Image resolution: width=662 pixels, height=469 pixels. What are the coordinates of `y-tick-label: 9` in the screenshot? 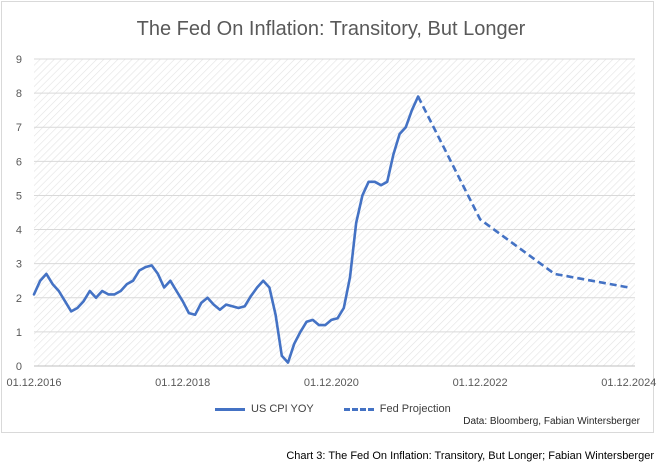 It's located at (19, 60).